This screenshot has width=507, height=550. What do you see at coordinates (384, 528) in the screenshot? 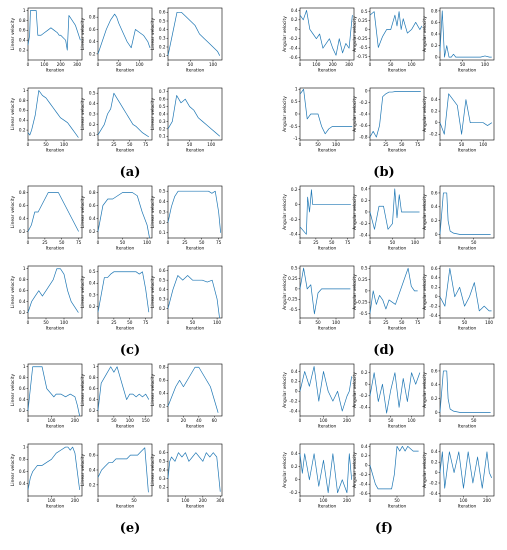
I see `panel-caption: (f)` at bounding box center [384, 528].